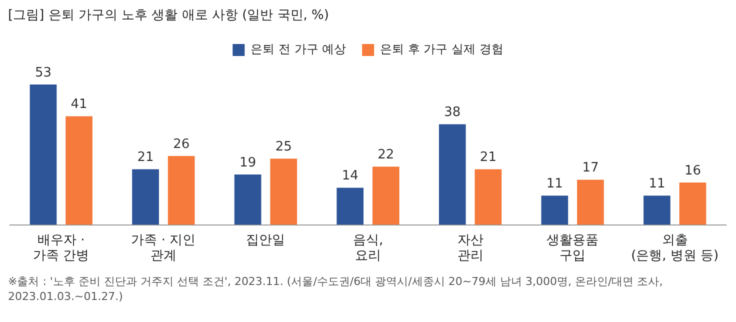  Describe the element at coordinates (368, 248) in the screenshot. I see `x-tick-label: 음식, 요리` at that location.